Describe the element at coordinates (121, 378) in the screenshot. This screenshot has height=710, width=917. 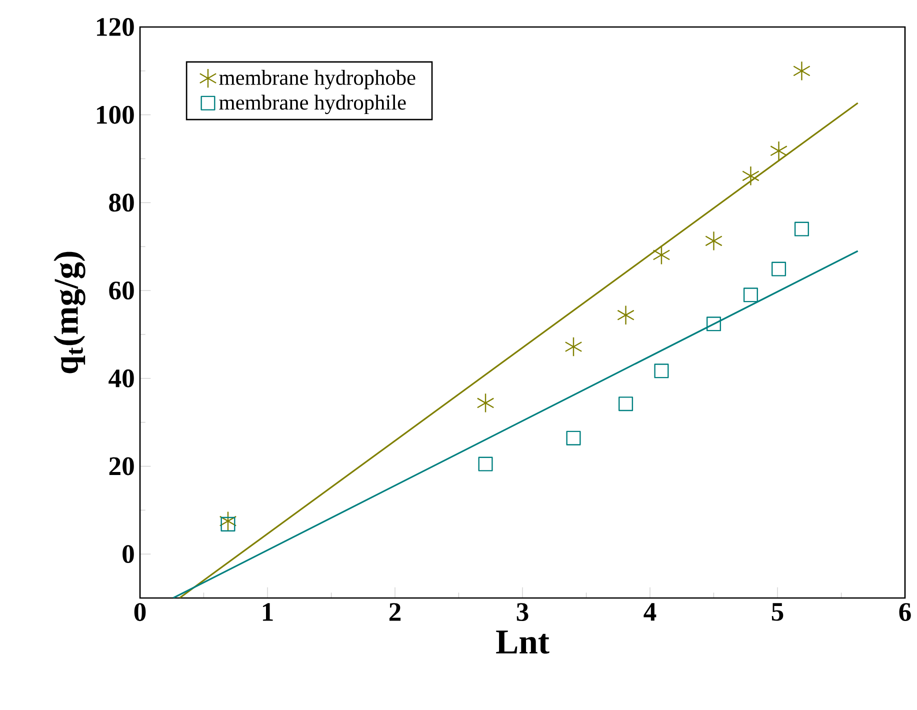
I see `y-tick-label: 40` at that location.